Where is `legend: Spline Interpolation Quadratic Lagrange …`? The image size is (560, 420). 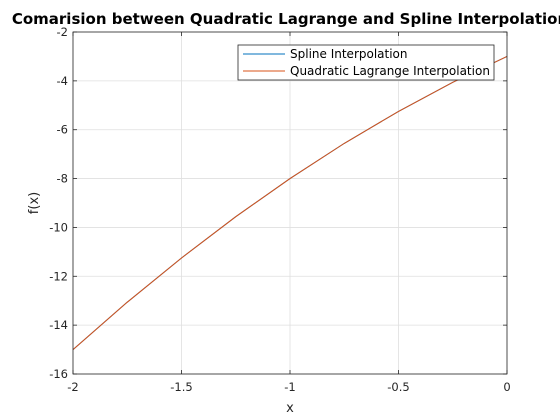
legend: Spline Interpolation Quadratic Lagrange … is located at coordinates (366, 62).